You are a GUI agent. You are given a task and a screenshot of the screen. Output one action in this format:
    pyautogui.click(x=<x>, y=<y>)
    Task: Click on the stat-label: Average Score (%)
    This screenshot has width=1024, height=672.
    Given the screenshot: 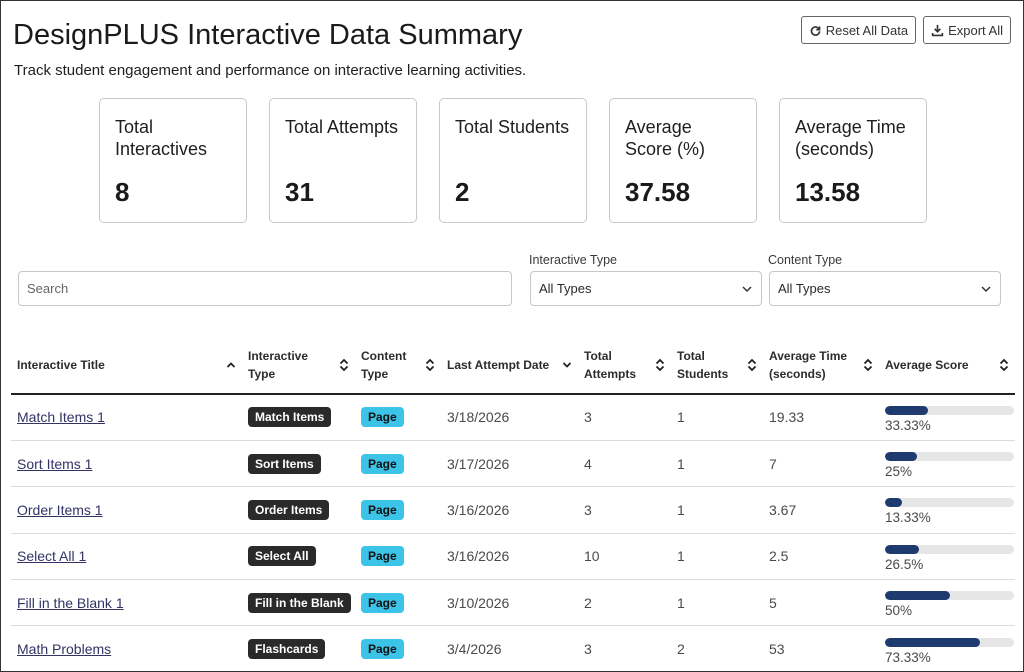 What is the action you would take?
    pyautogui.click(x=665, y=138)
    